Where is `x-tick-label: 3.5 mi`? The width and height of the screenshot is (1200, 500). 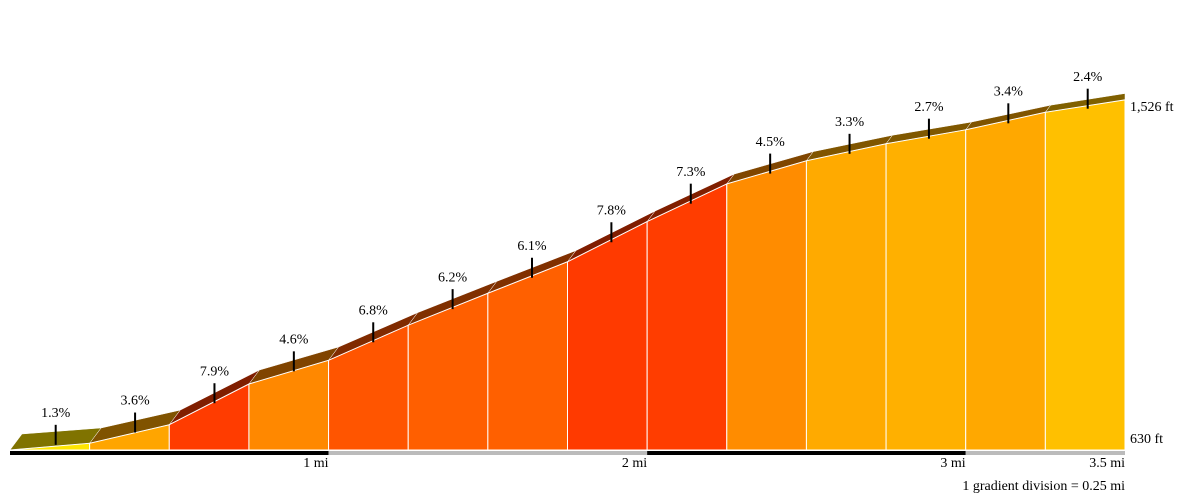
x-tick-label: 3.5 mi is located at coordinates (1107, 463).